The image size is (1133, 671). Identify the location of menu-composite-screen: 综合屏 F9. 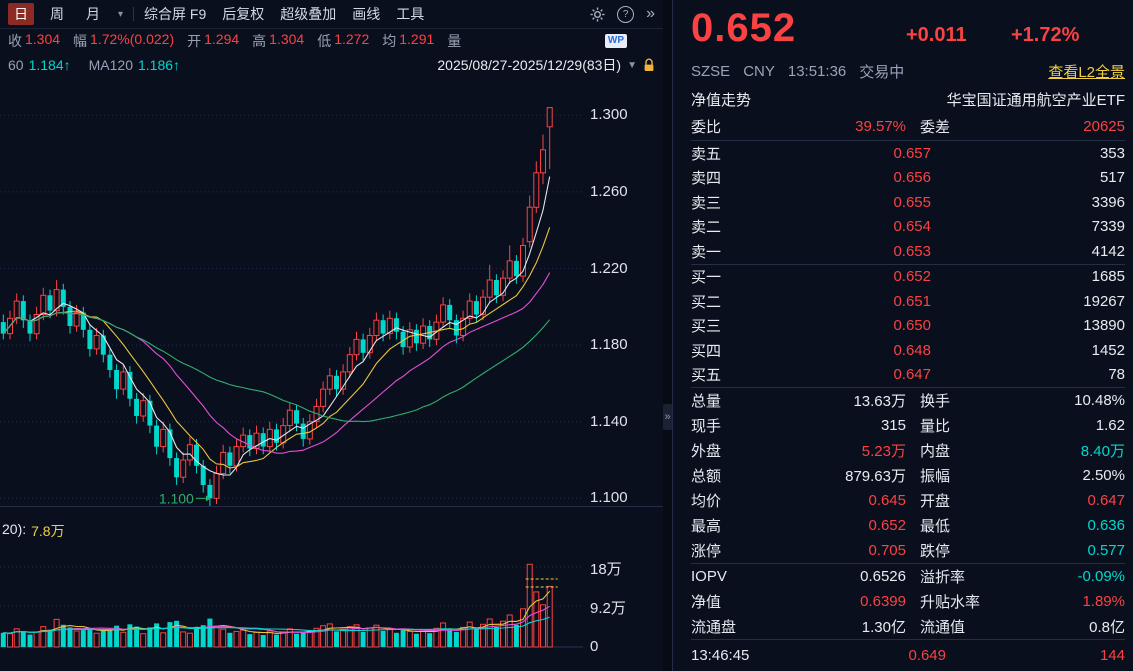
(175, 14).